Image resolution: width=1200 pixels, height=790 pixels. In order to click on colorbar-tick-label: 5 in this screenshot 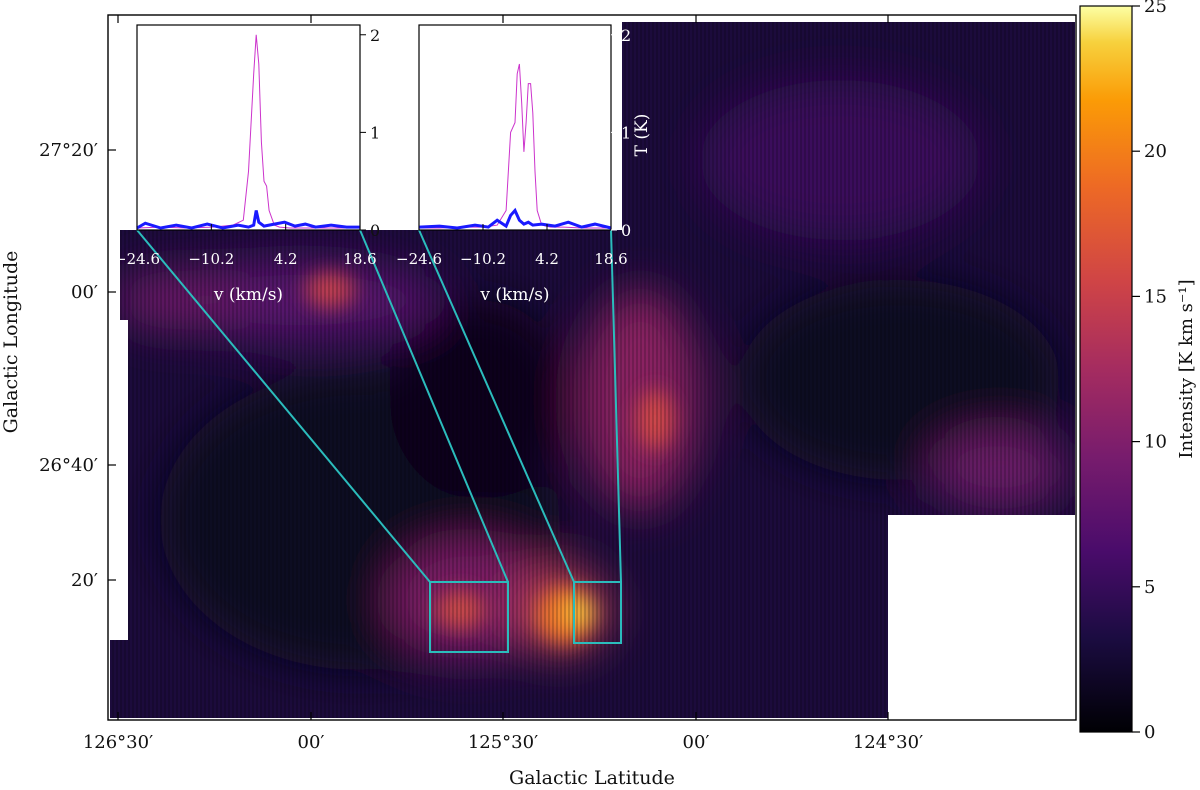, I will do `click(1149, 587)`.